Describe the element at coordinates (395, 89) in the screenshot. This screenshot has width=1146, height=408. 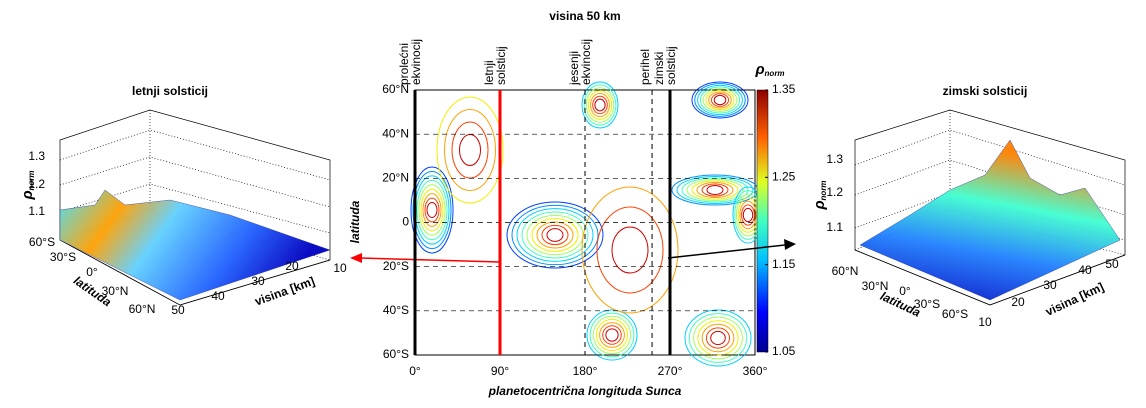
I see `y-tick-label: 60°N` at that location.